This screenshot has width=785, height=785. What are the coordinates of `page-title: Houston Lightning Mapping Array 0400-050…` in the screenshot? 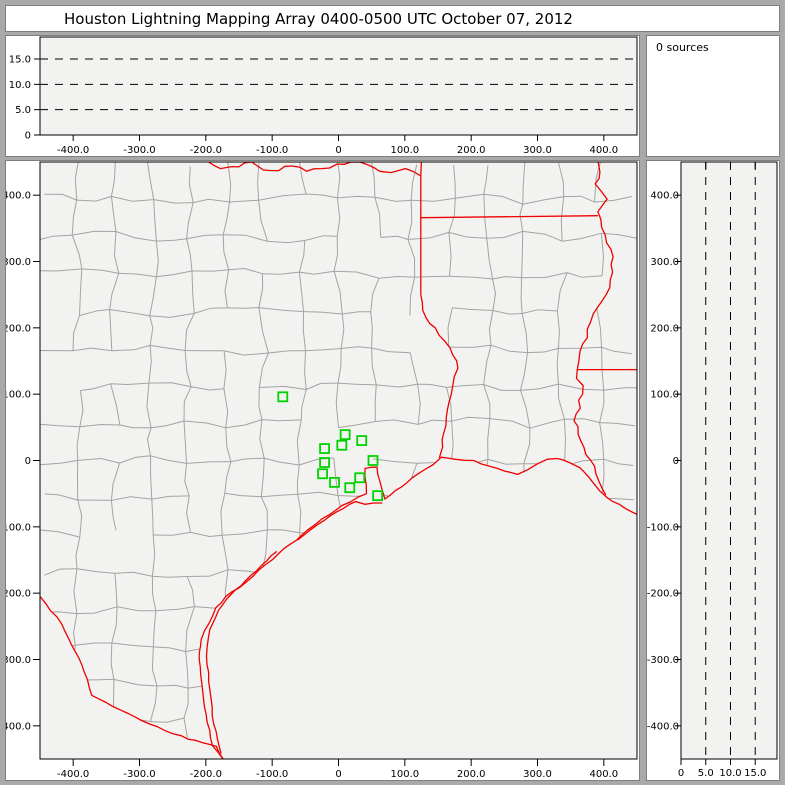 It's located at (318, 18).